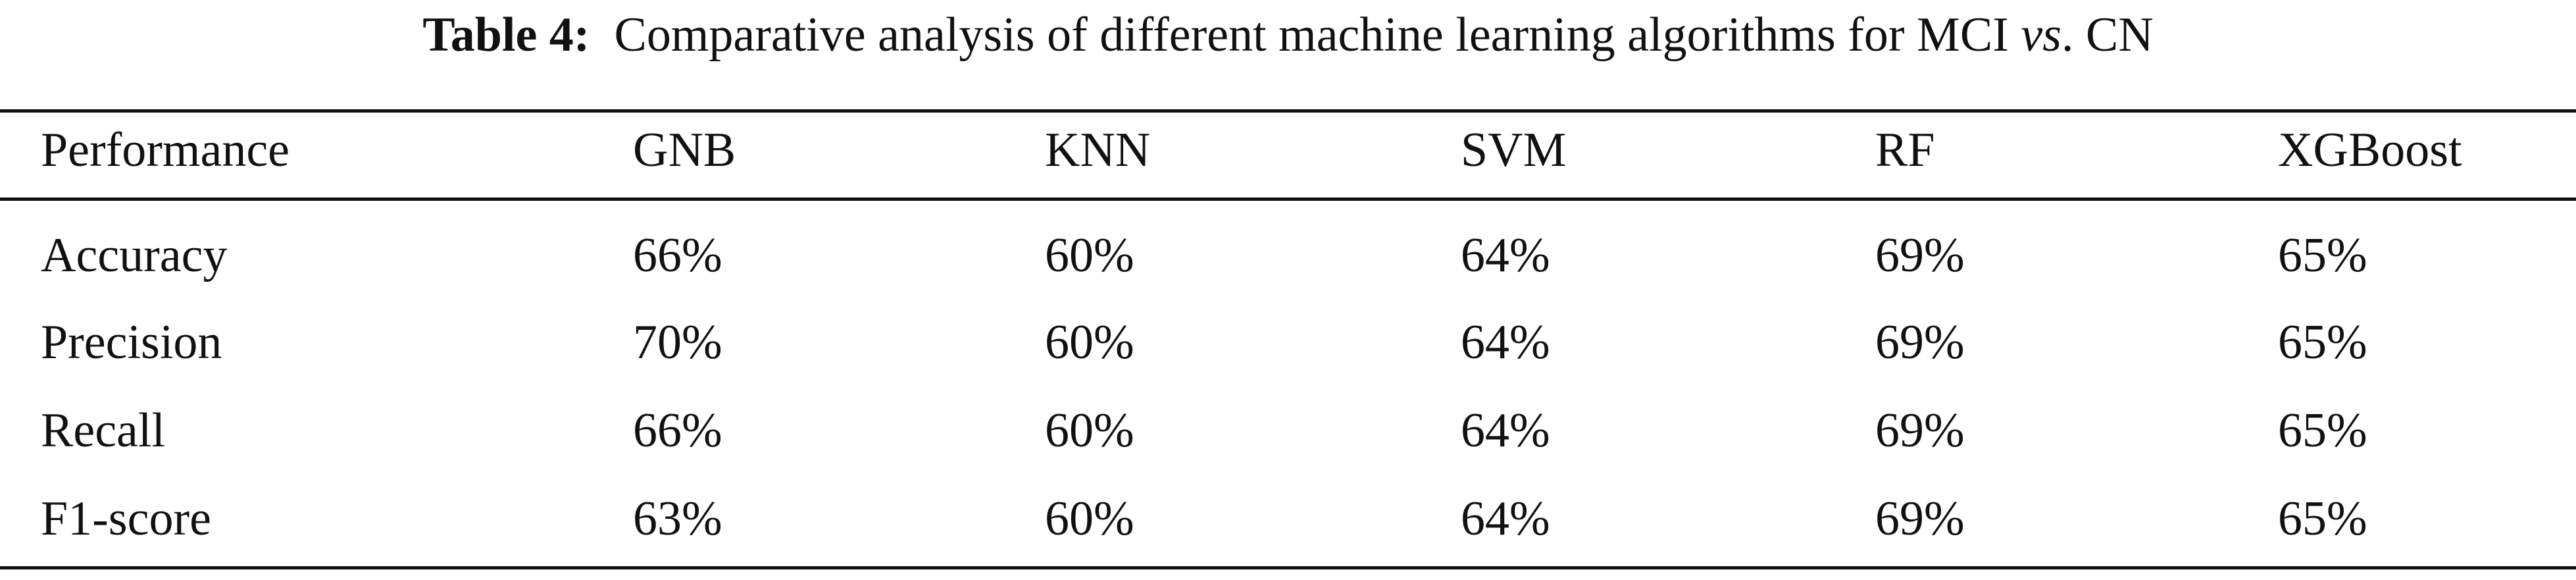 This screenshot has height=580, width=2576. I want to click on header-cell: XGBoost, so click(2370, 150).